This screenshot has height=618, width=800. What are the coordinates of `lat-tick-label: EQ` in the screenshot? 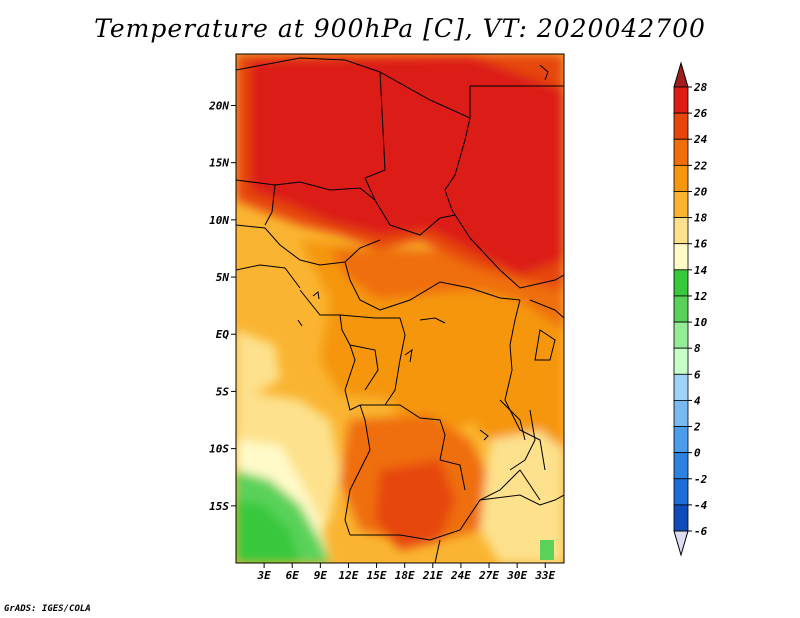 It's located at (223, 334).